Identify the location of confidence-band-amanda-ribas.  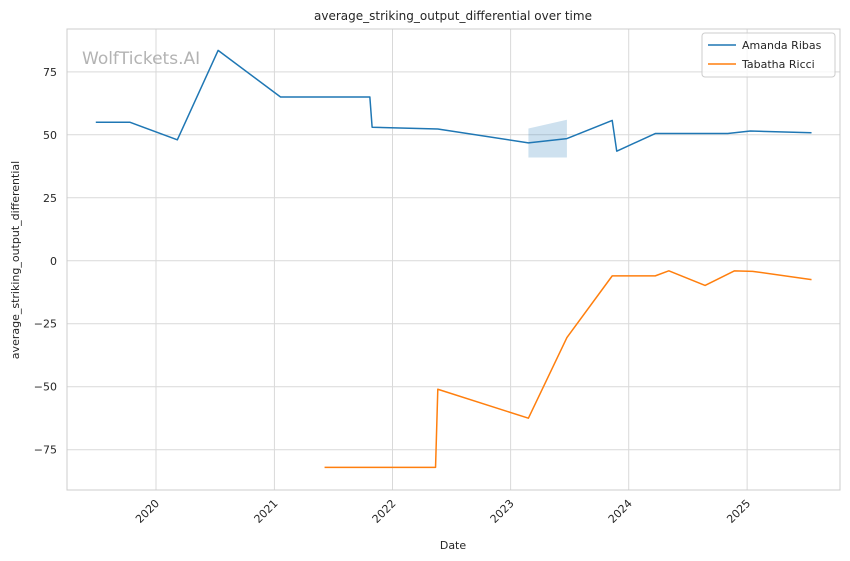
(547, 138).